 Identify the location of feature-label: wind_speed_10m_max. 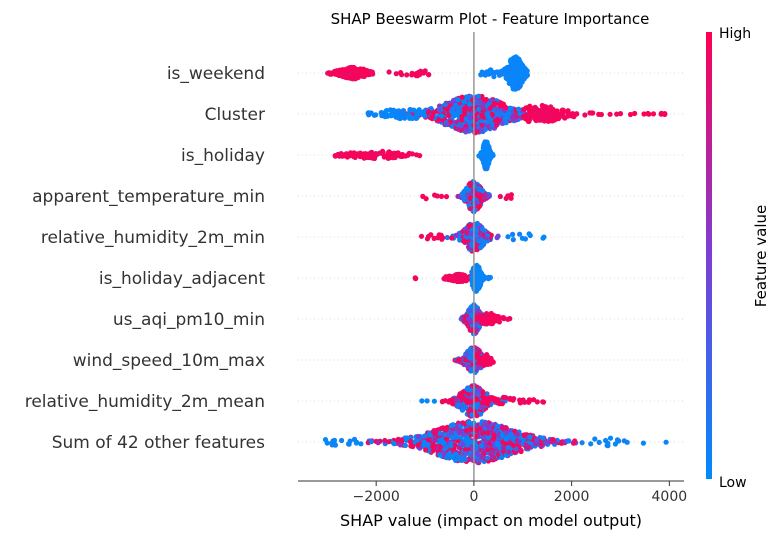
(169, 361).